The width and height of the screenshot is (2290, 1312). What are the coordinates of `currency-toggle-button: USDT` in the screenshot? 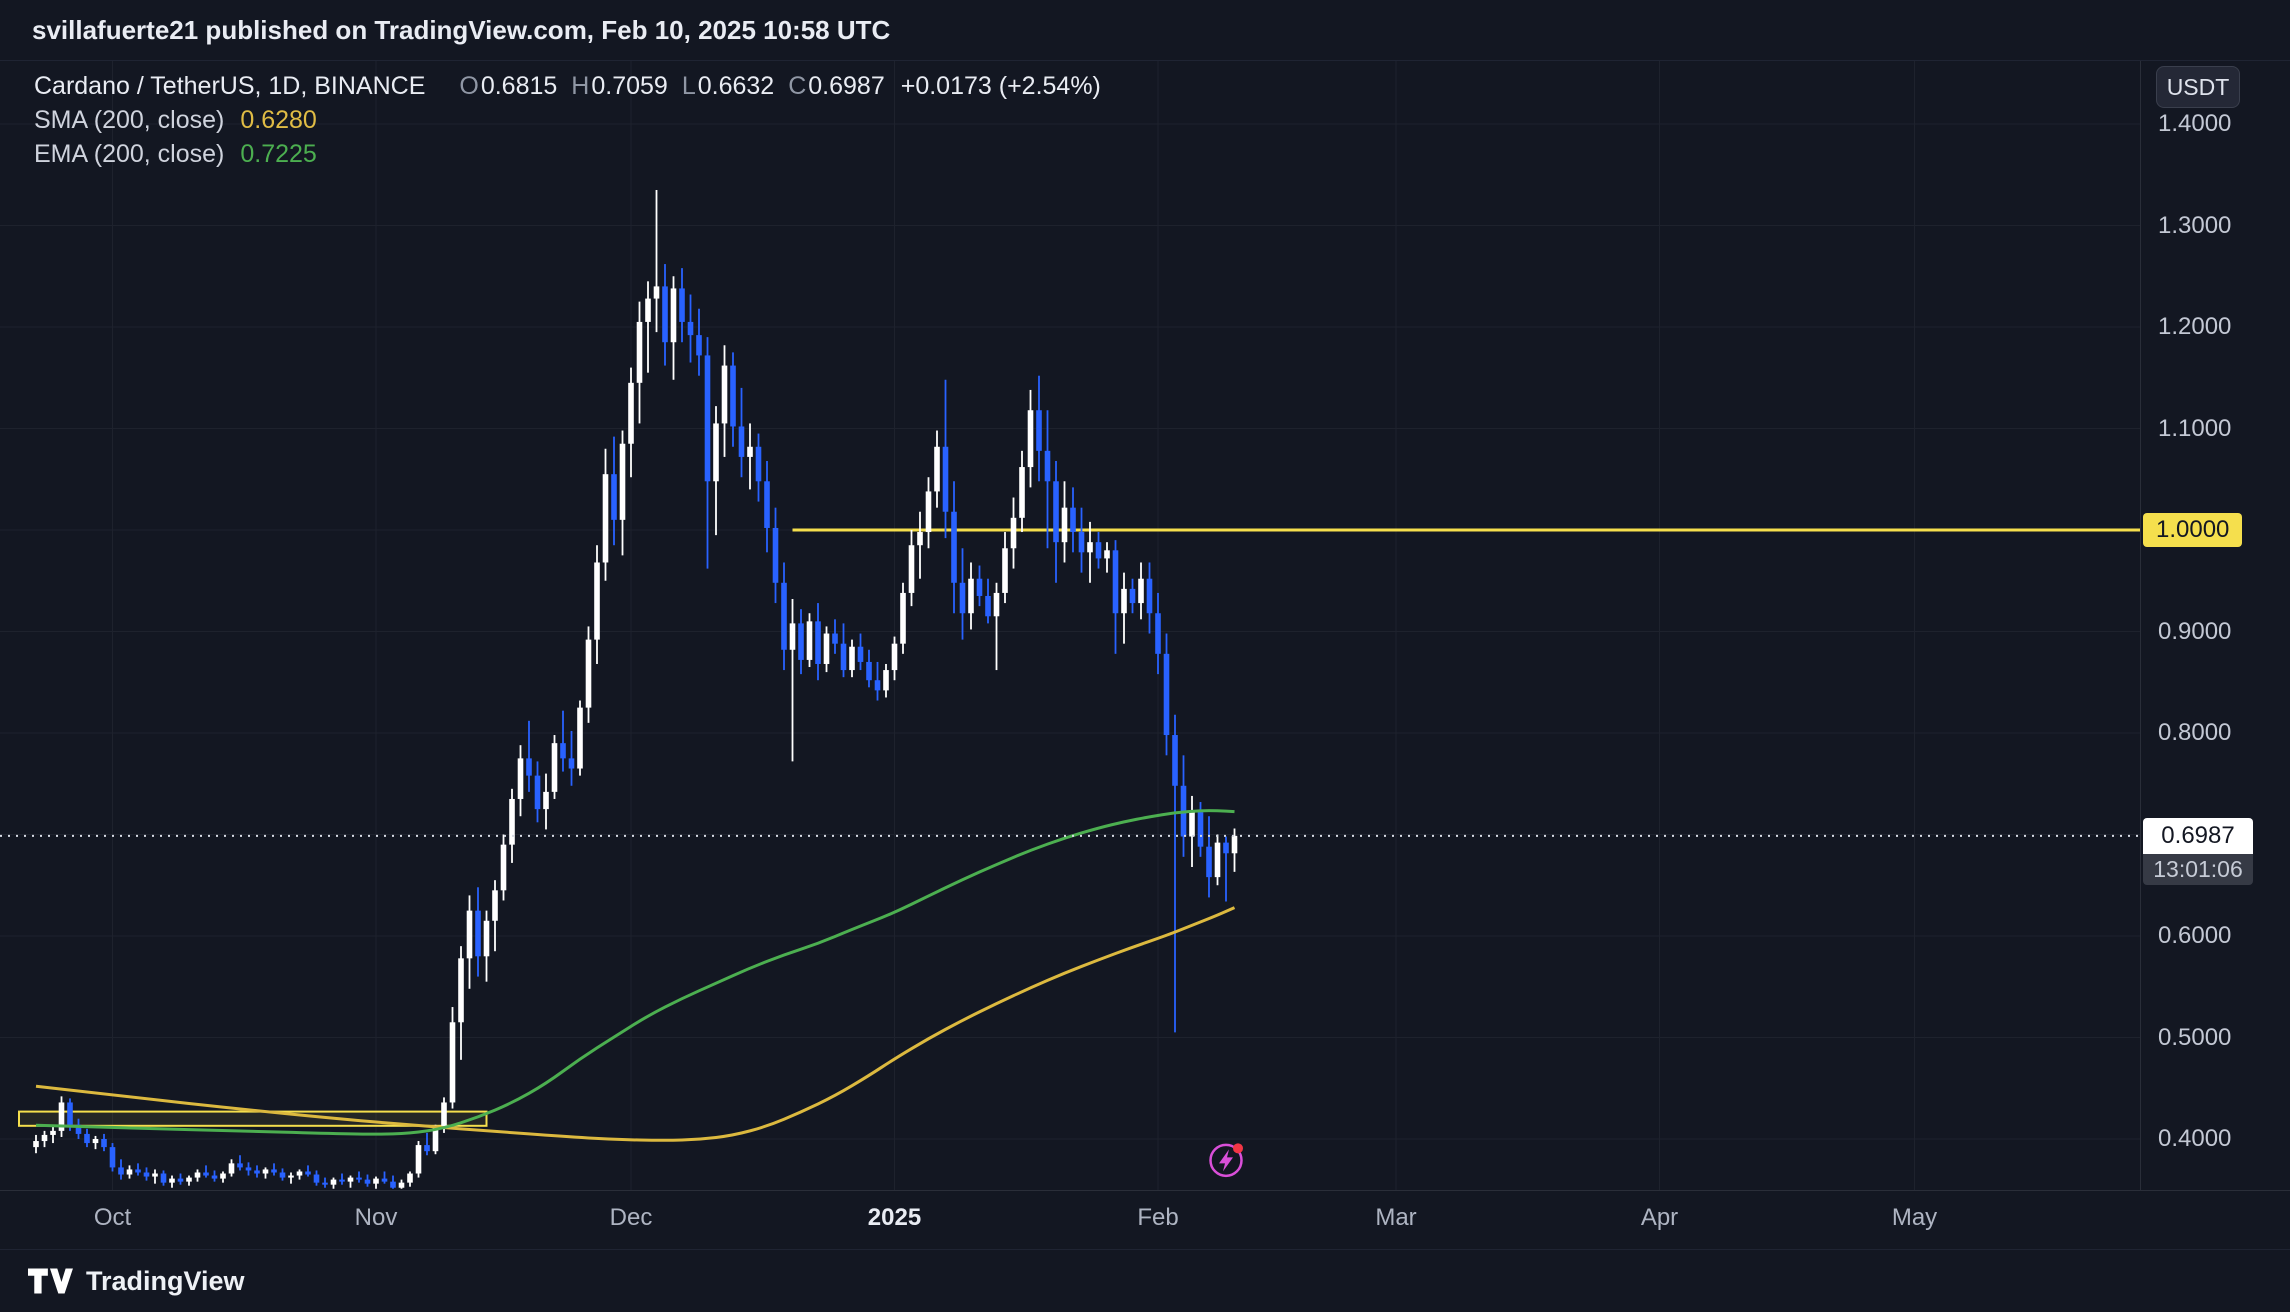 It's located at (2198, 87).